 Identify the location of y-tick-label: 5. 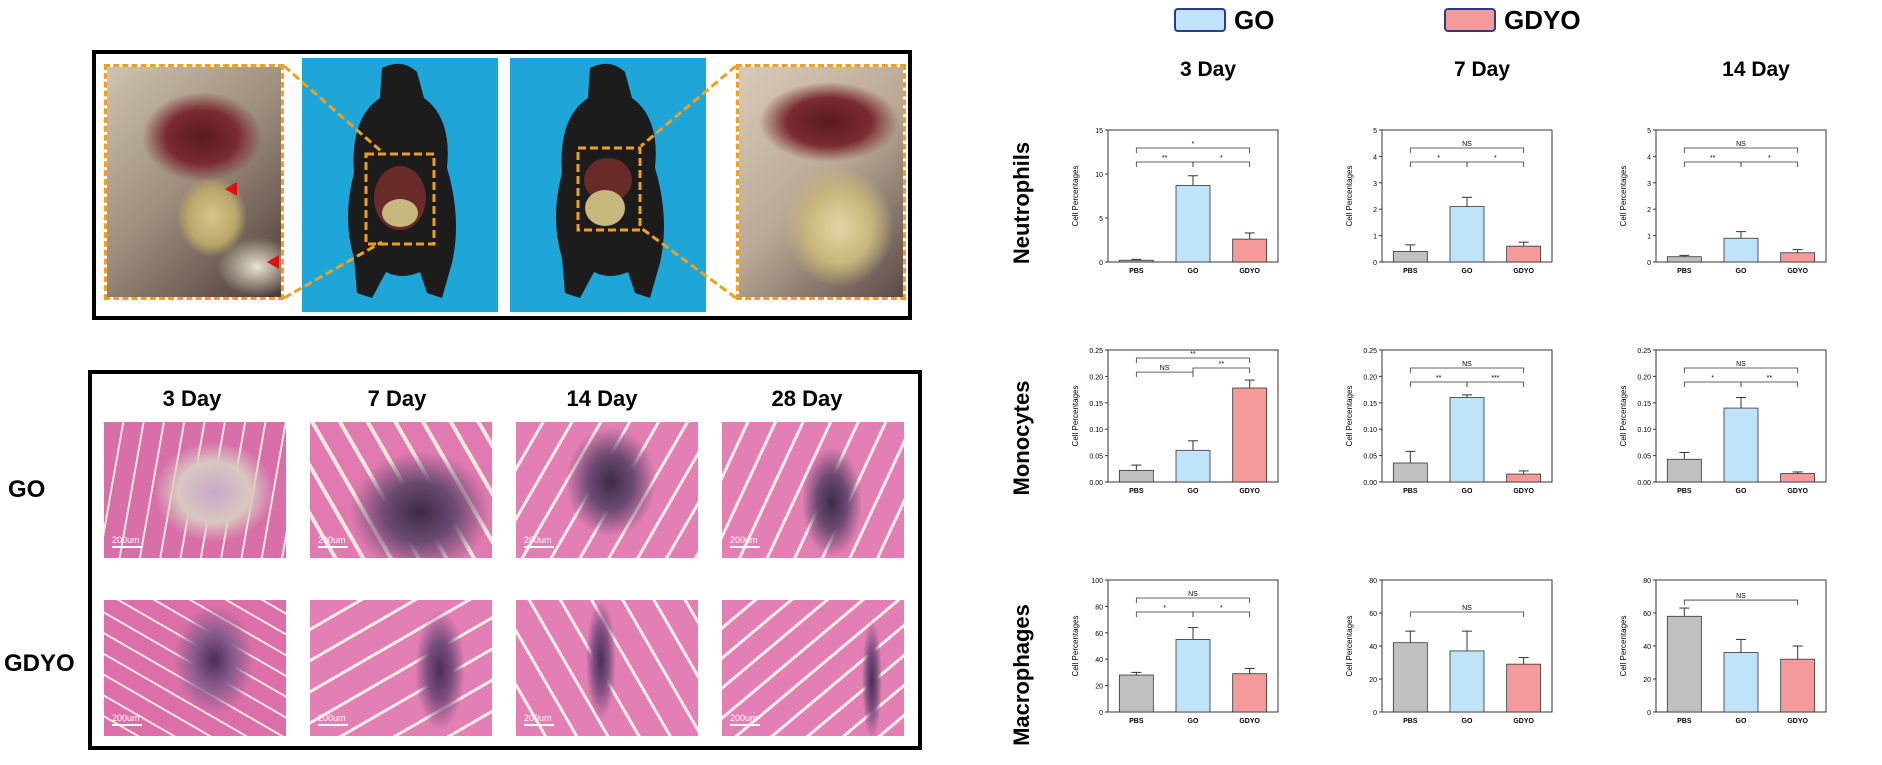
(1375, 131).